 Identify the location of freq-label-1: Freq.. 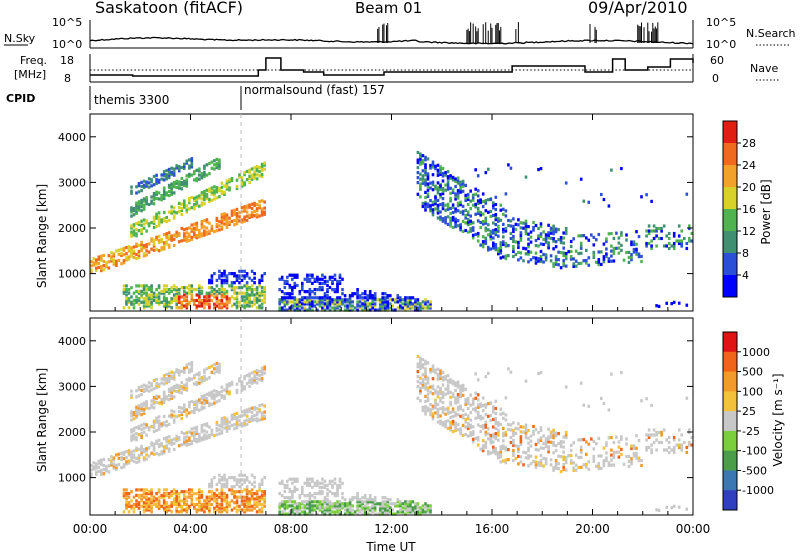
(33, 60).